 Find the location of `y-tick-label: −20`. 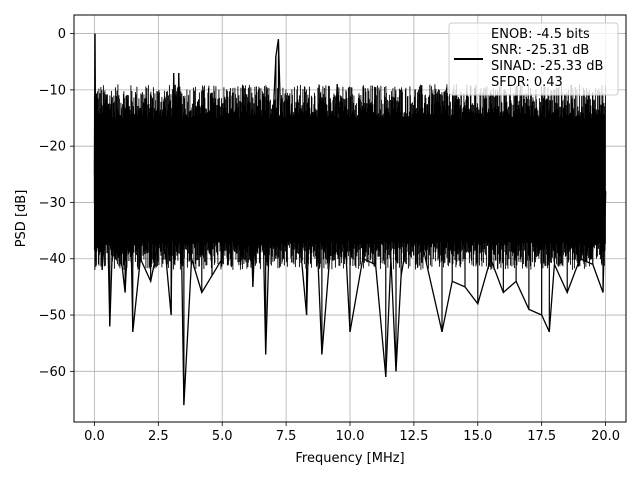

y-tick-label: −20 is located at coordinates (52, 147).